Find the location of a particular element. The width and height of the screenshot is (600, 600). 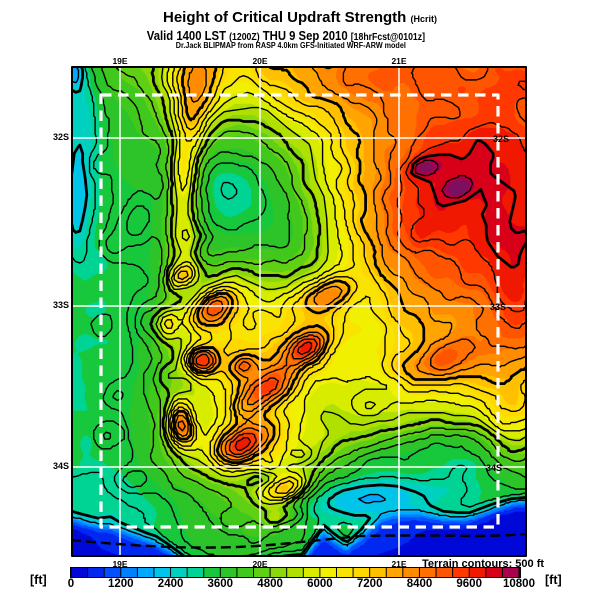

svg-text: 33S is located at coordinates (498, 307).